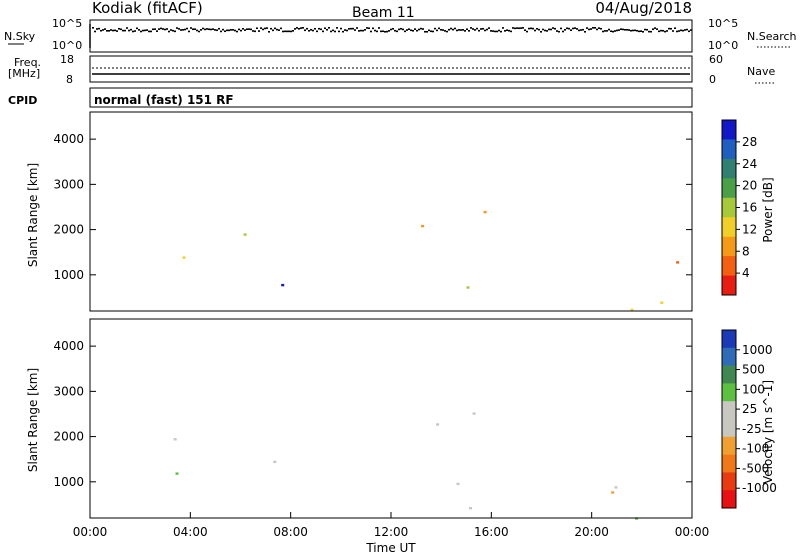 The image size is (800, 554). I want to click on colorbar-tick-label: 12, so click(749, 229).